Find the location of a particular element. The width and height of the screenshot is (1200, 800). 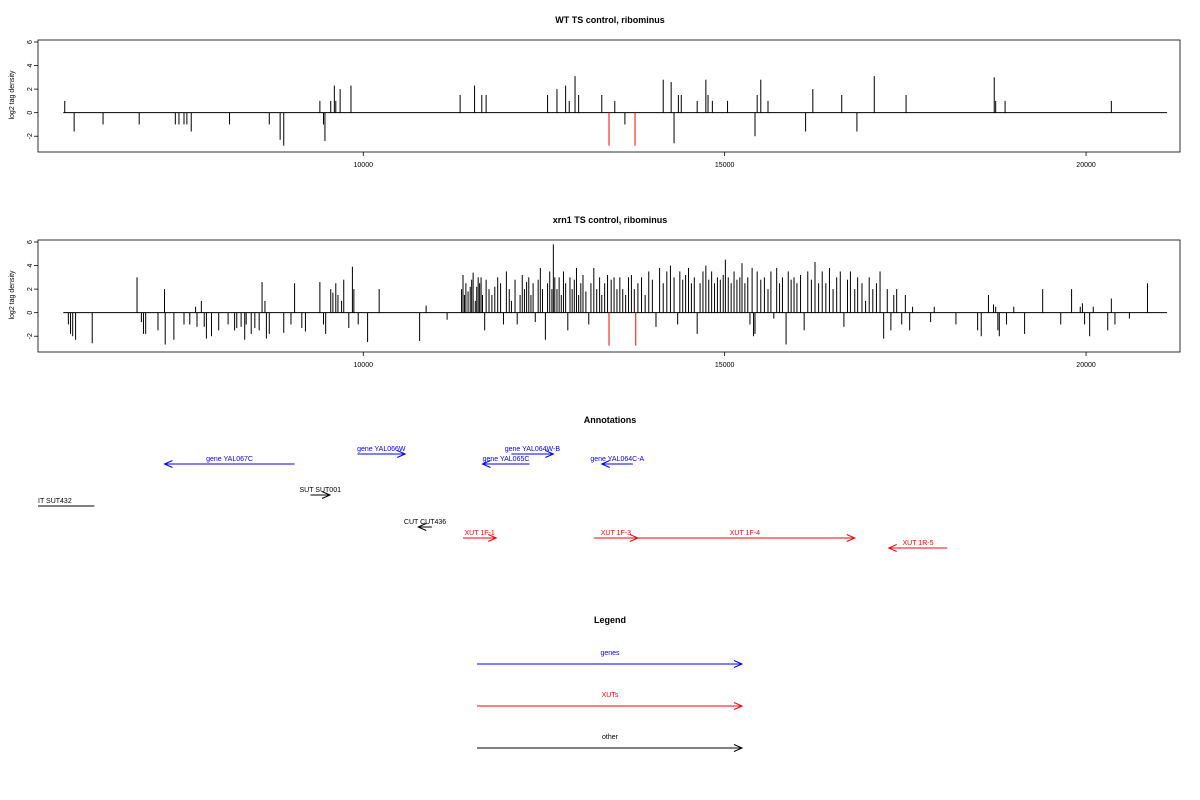

annotation-feature: gene YAL067C is located at coordinates (229, 462).